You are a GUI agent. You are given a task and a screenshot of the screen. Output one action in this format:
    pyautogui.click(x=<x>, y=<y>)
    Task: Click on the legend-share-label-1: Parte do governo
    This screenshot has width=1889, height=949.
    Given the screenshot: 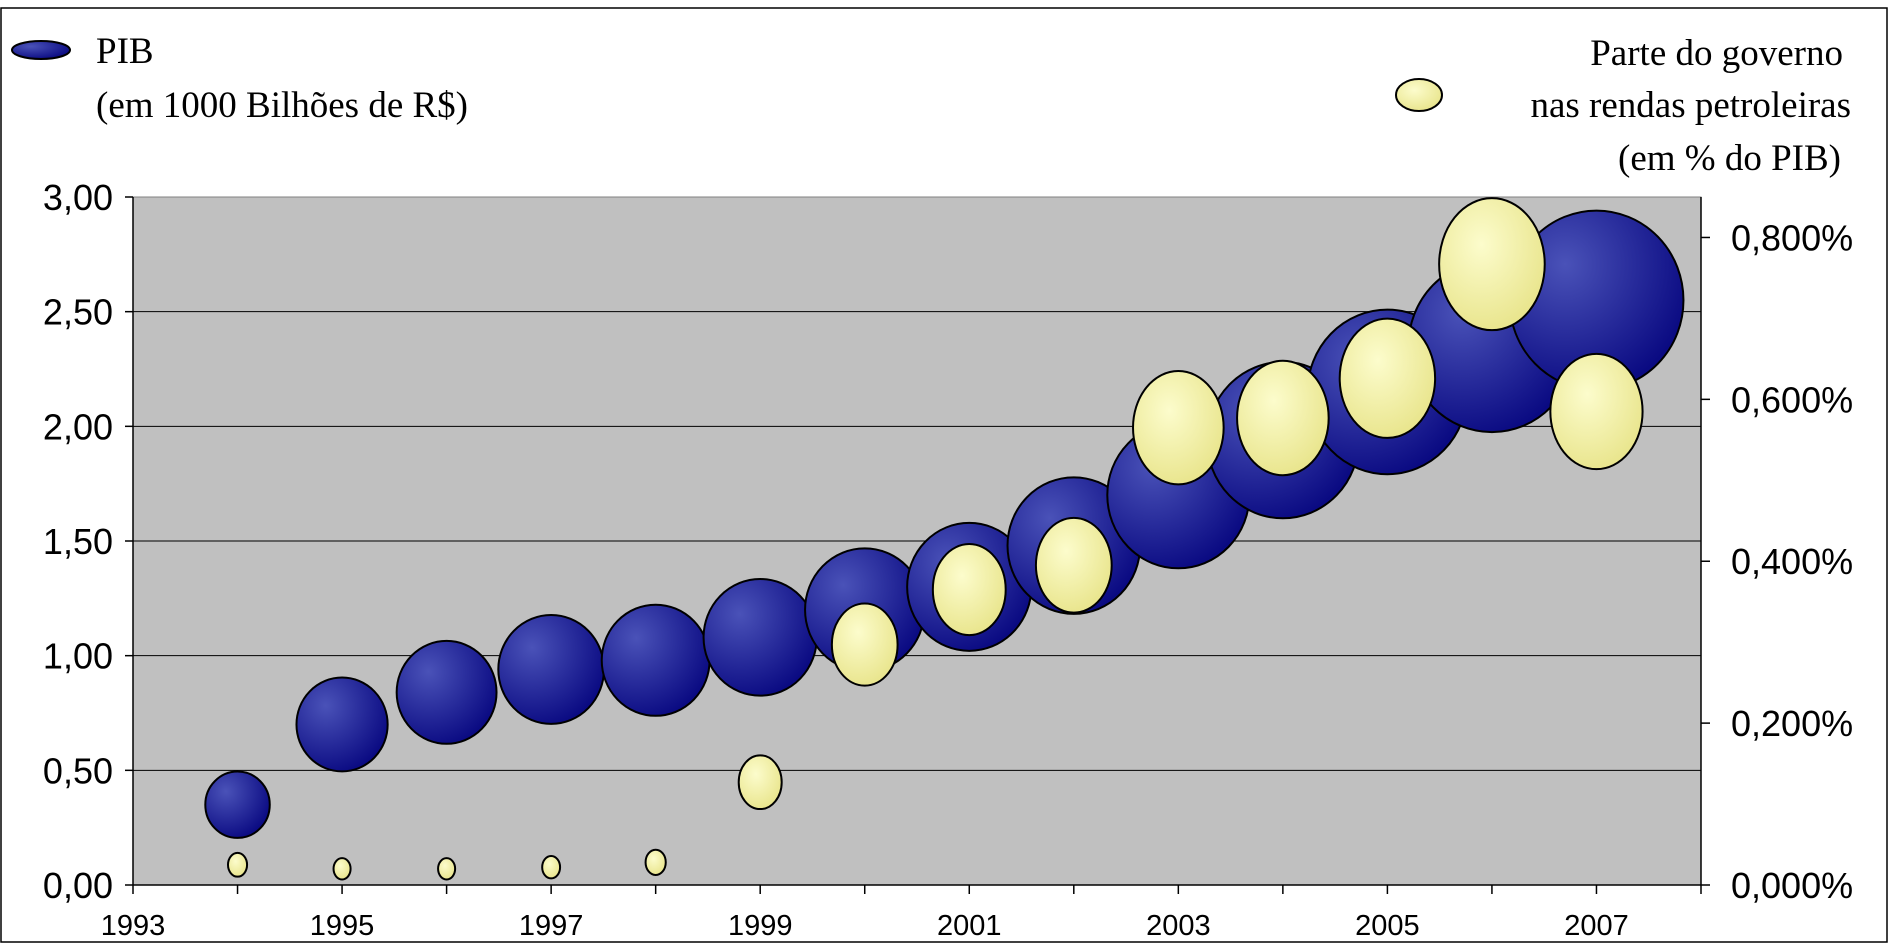 What is the action you would take?
    pyautogui.click(x=1716, y=53)
    